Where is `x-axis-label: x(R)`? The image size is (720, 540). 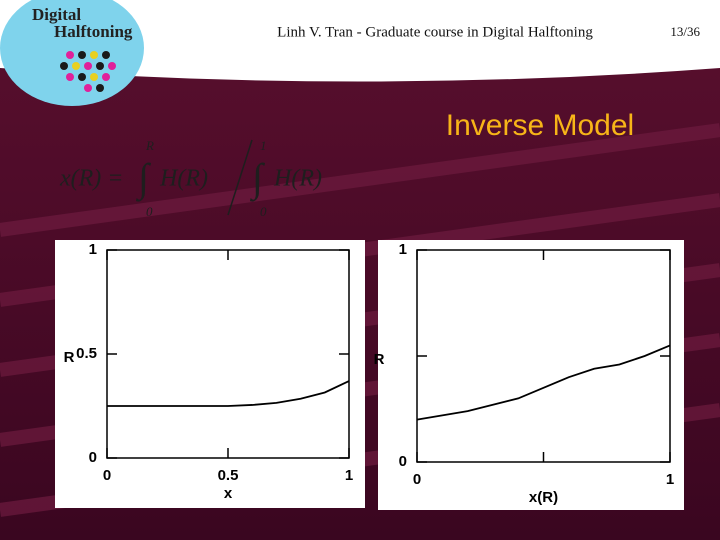 x-axis-label: x(R) is located at coordinates (543, 497).